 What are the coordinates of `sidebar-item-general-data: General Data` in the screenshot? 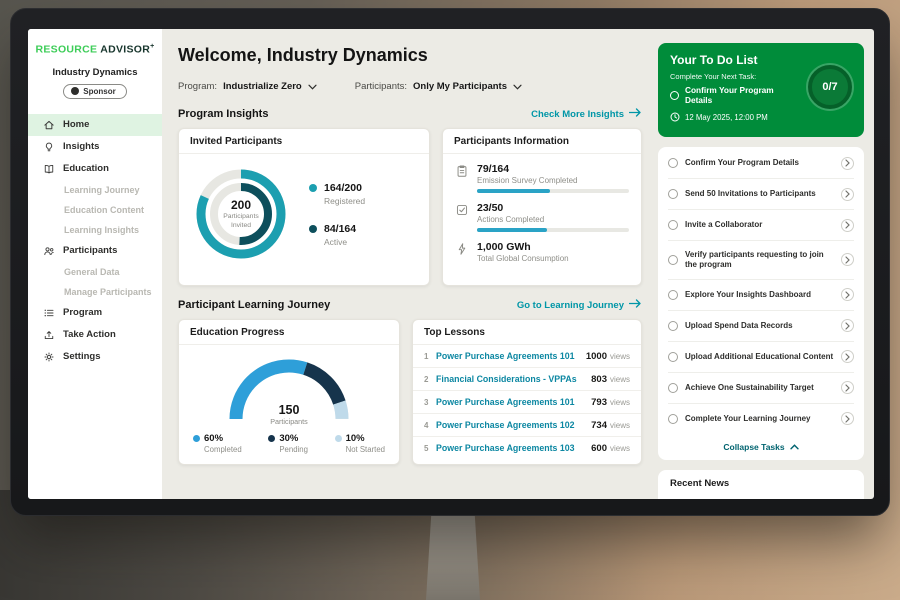 It's located at (92, 271).